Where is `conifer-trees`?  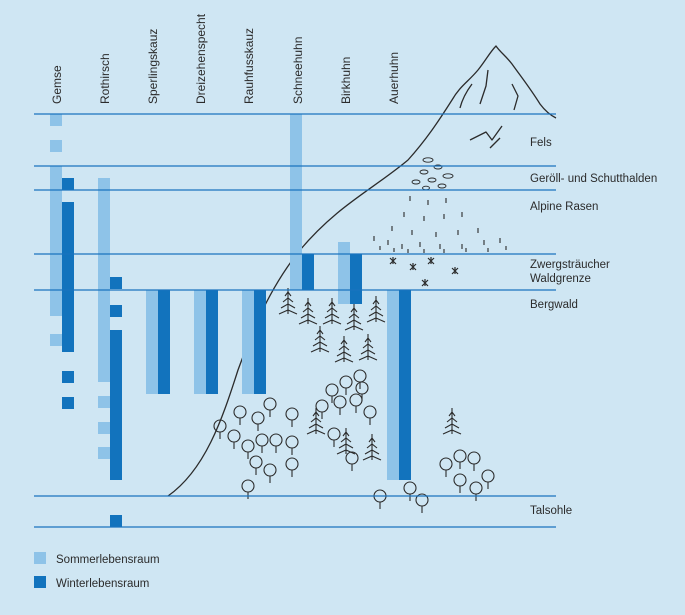 conifer-trees is located at coordinates (370, 374).